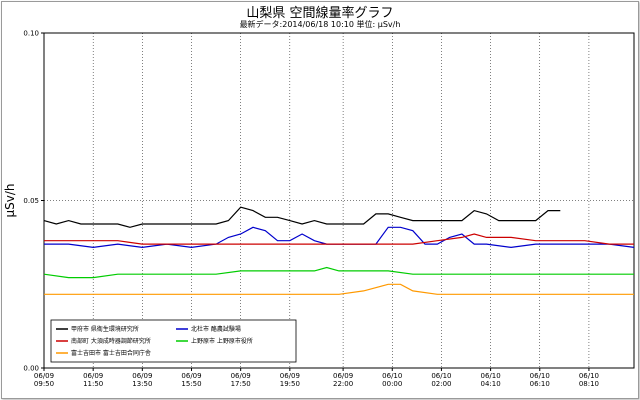  Describe the element at coordinates (343, 384) in the screenshot. I see `x-tick-time: 22:00` at that location.